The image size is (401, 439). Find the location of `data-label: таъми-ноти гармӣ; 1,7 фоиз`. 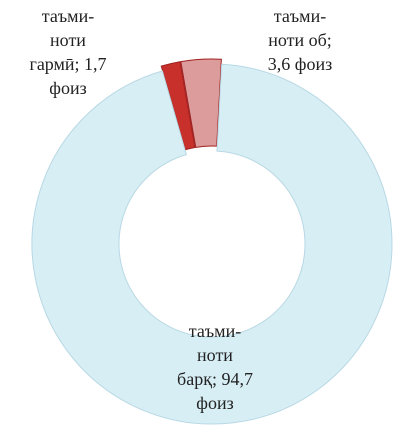

data-label: таъми-ноти гармӣ; 1,7 фоиз is located at coordinates (67, 52).